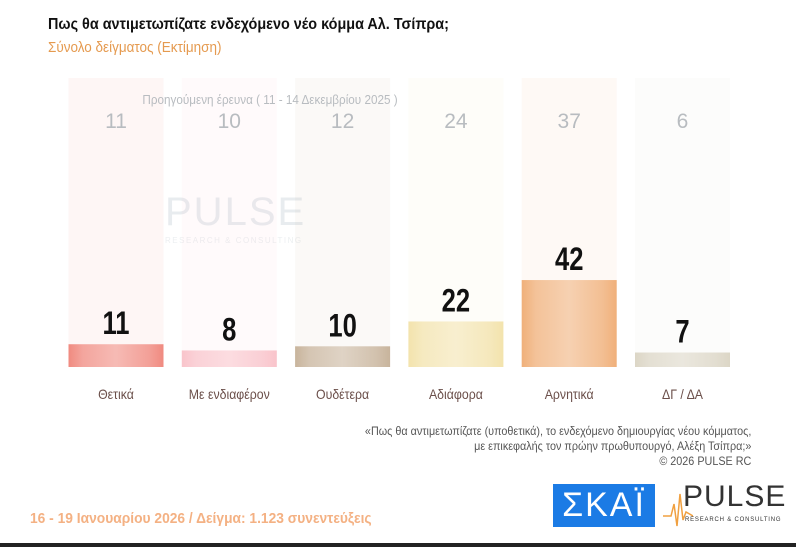 Image resolution: width=796 pixels, height=547 pixels. What do you see at coordinates (234, 240) in the screenshot?
I see `watermark-tagline: RESEARCH & CONSULTING` at bounding box center [234, 240].